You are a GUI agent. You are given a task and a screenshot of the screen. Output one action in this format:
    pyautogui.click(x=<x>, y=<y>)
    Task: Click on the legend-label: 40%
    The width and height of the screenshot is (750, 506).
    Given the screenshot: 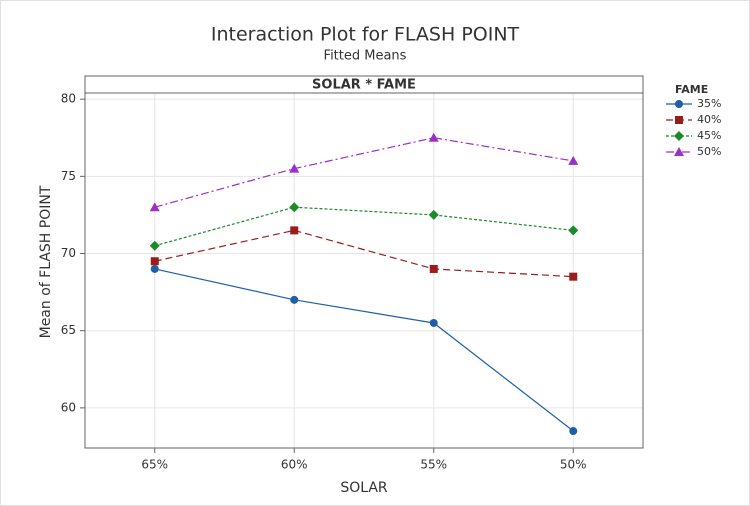 What is the action you would take?
    pyautogui.click(x=709, y=119)
    